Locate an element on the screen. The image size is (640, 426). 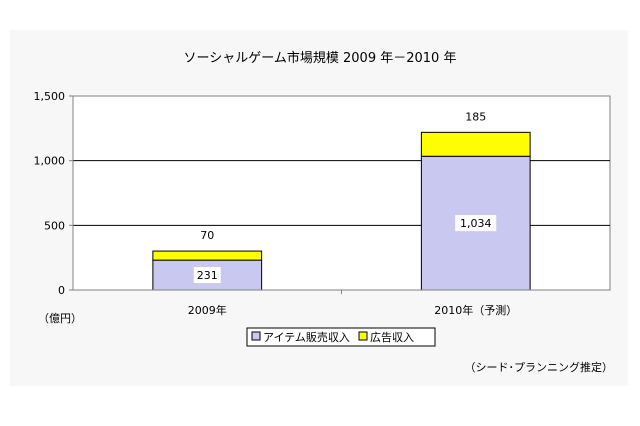
legend-label: アイテム販売収入 is located at coordinates (306, 337).